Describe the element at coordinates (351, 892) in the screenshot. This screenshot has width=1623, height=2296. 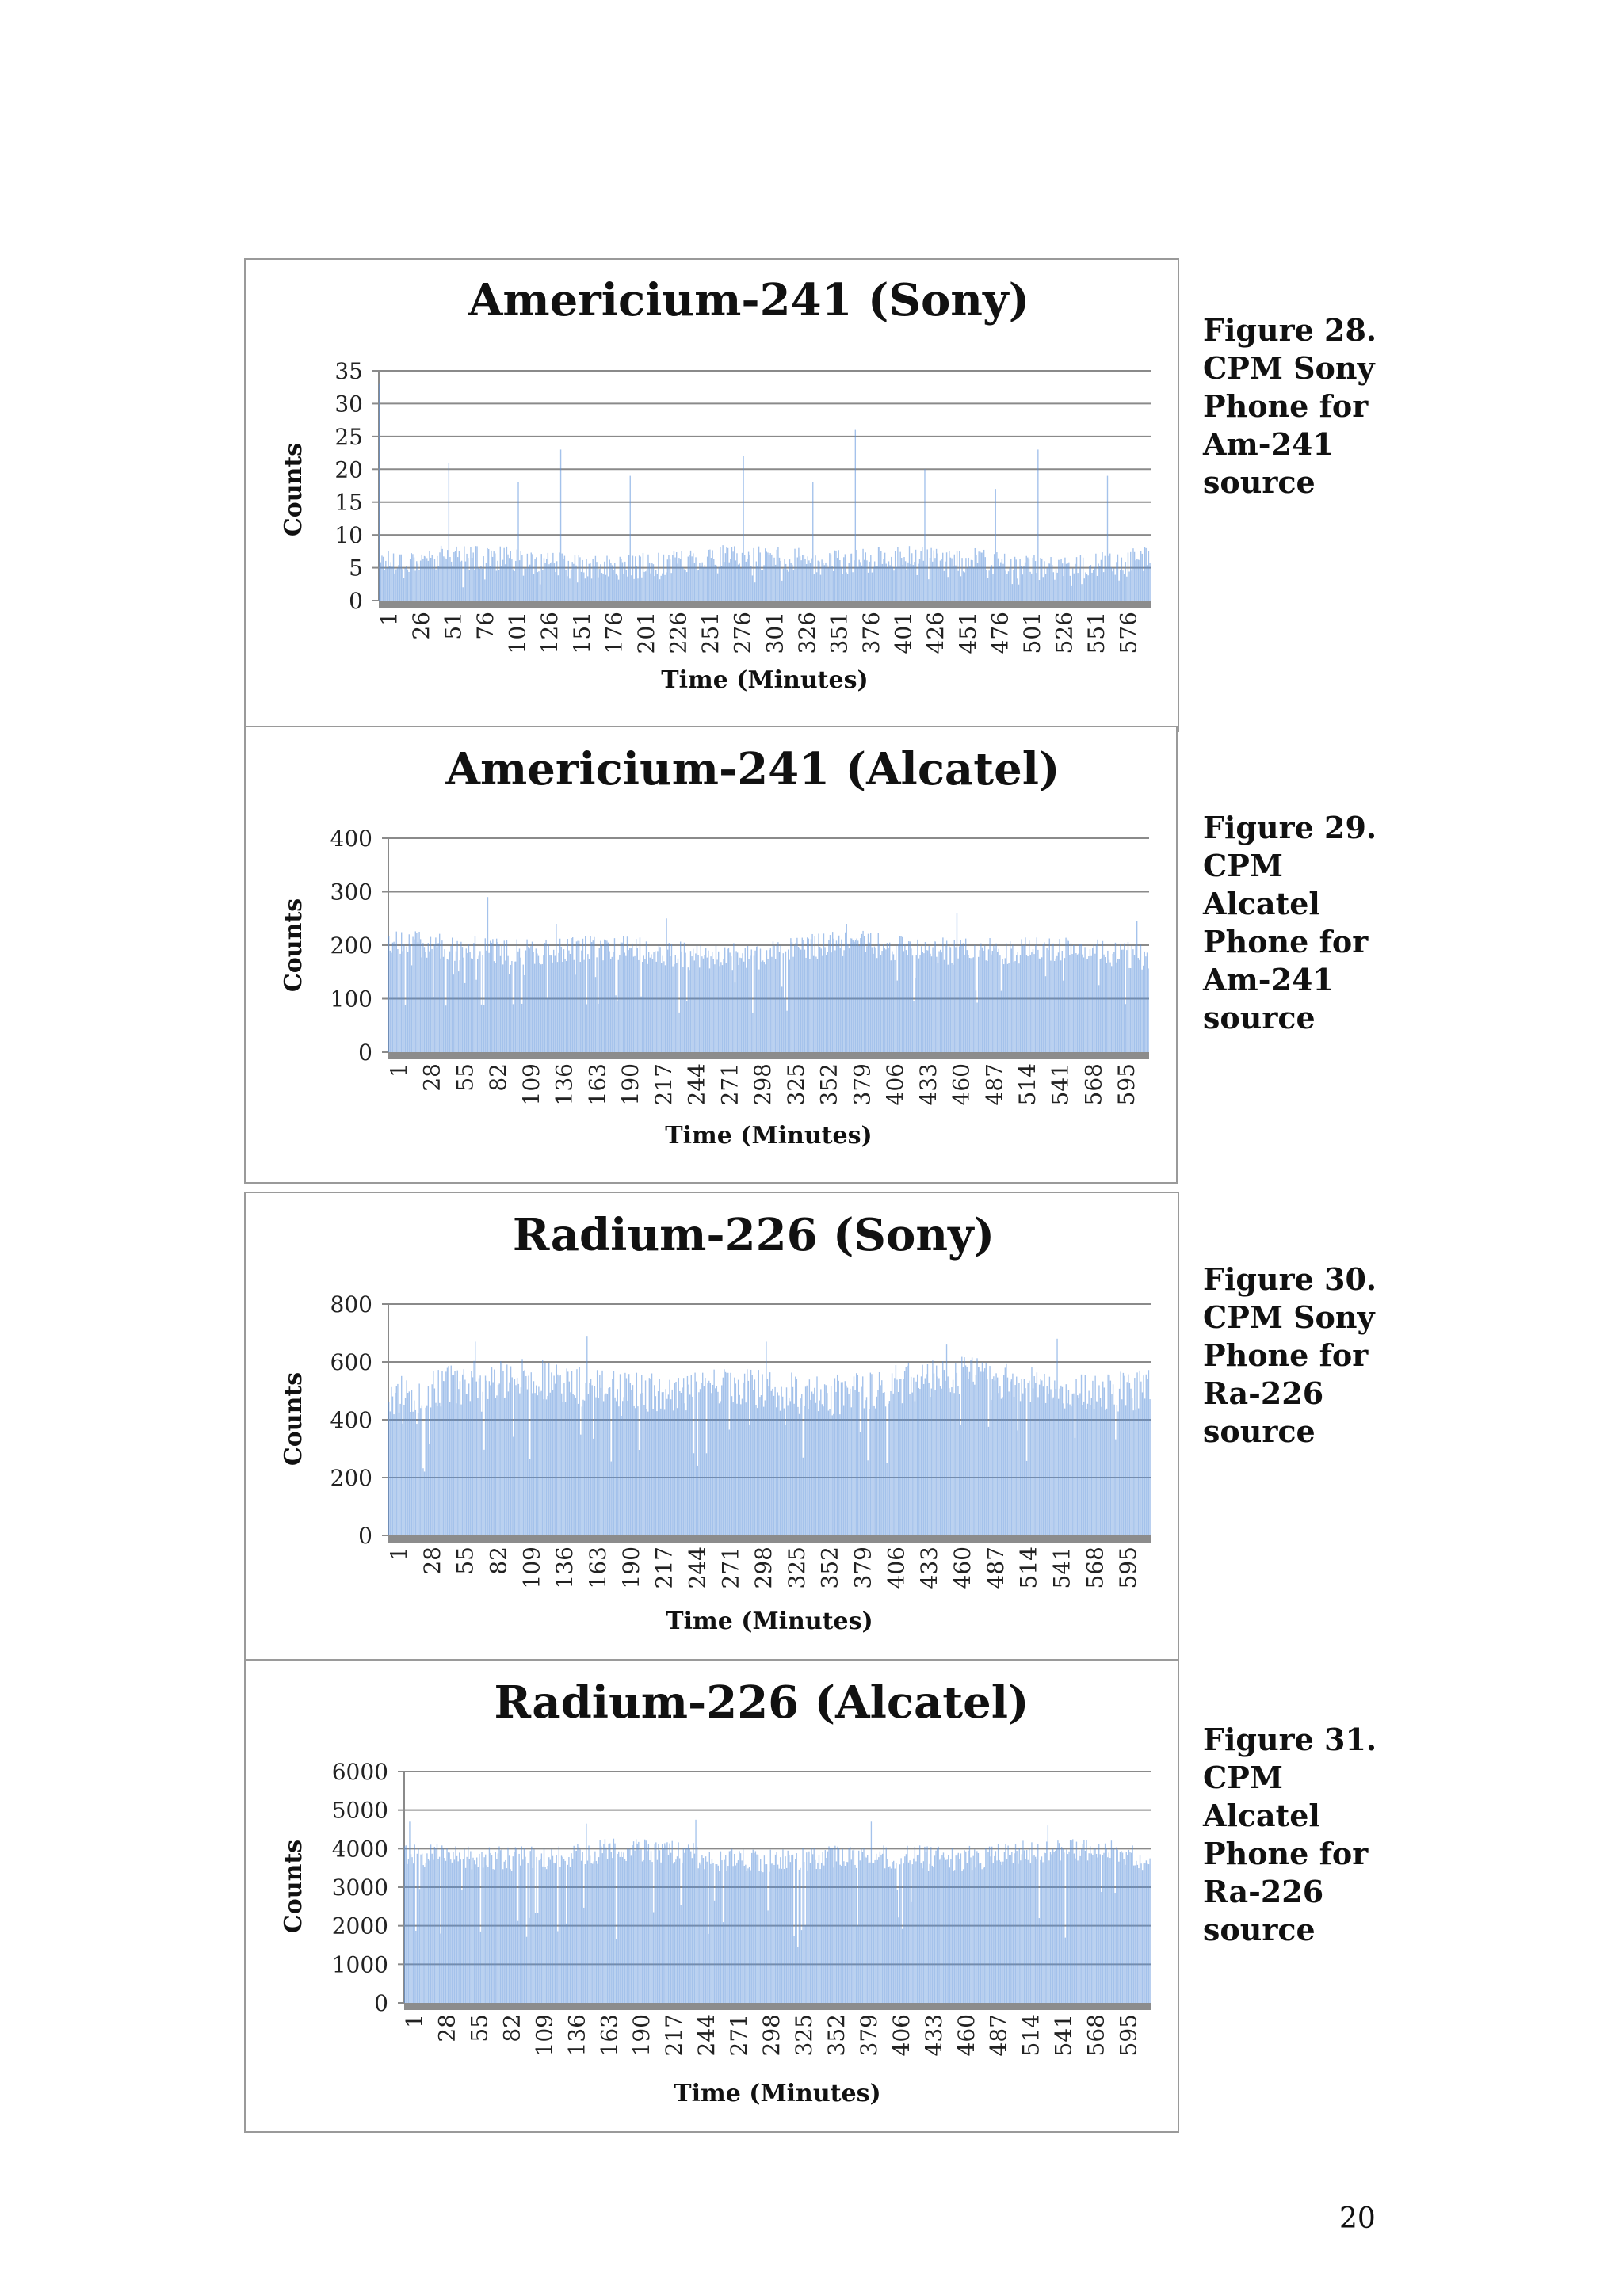
I see `y-tick-label: 300` at that location.